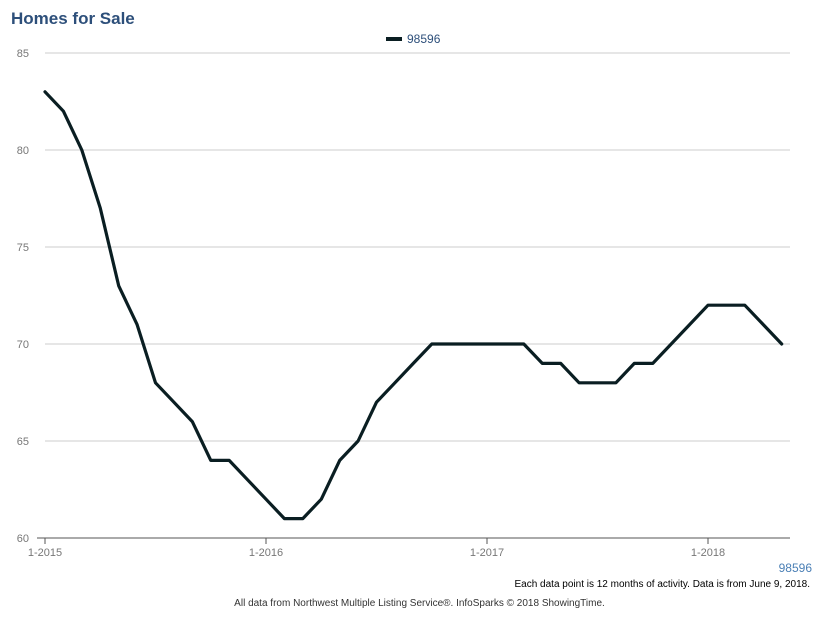  What do you see at coordinates (23, 151) in the screenshot?
I see `y-tick-label: 80` at bounding box center [23, 151].